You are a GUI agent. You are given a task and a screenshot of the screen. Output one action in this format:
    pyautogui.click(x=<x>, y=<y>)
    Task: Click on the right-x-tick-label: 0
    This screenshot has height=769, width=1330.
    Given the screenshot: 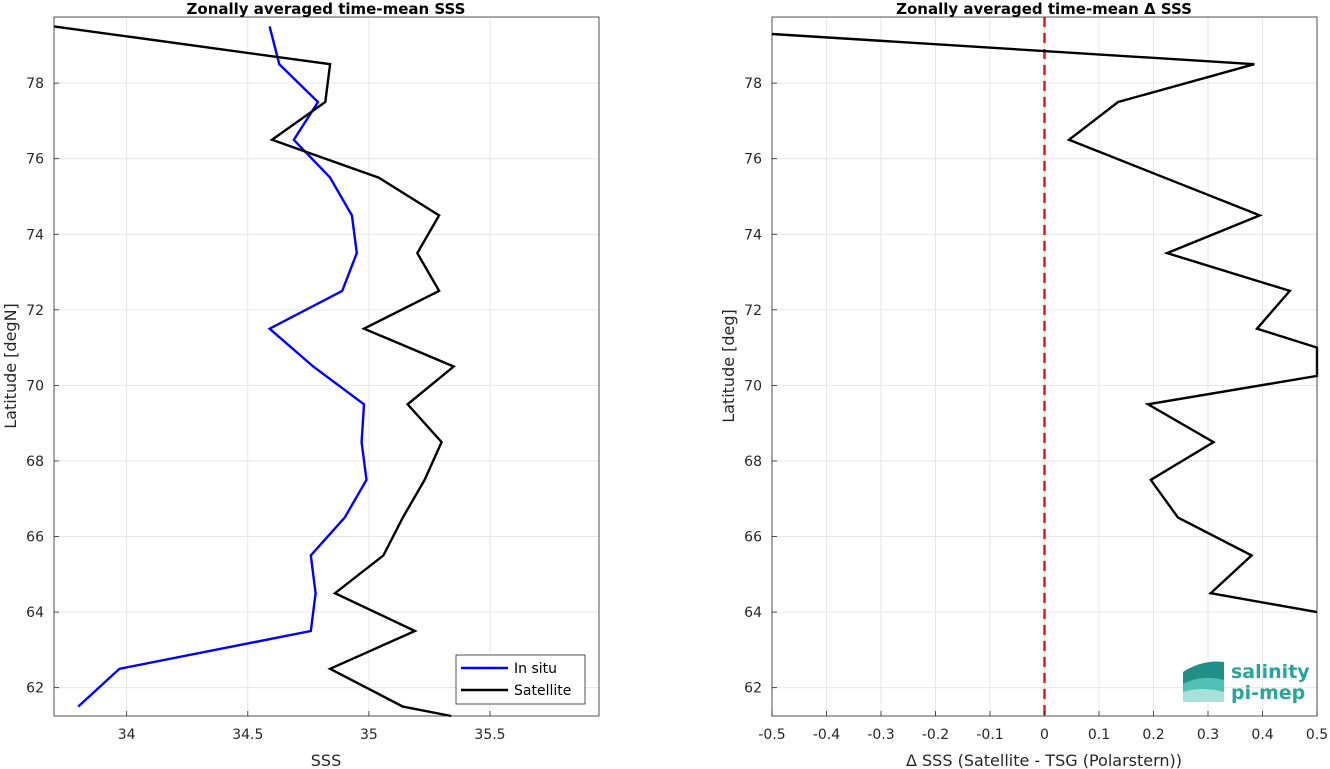 What is the action you would take?
    pyautogui.click(x=1044, y=735)
    